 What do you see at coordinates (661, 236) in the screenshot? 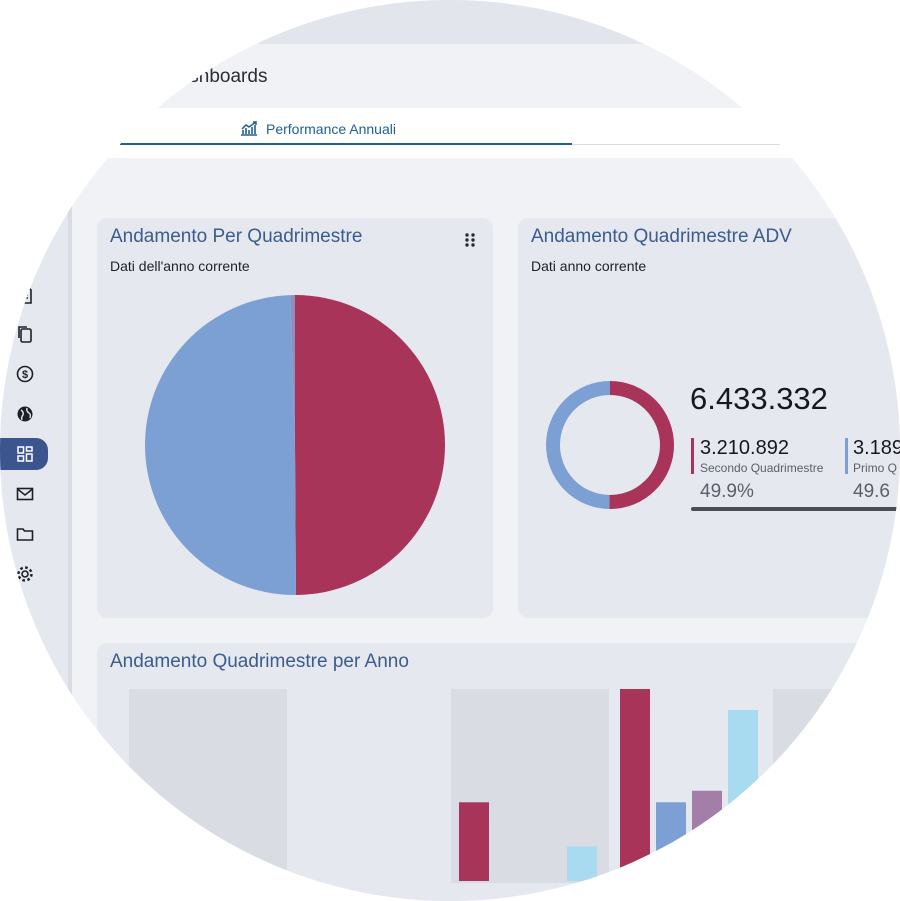
I see `card-title: Andamento Quadrimestre ADV` at bounding box center [661, 236].